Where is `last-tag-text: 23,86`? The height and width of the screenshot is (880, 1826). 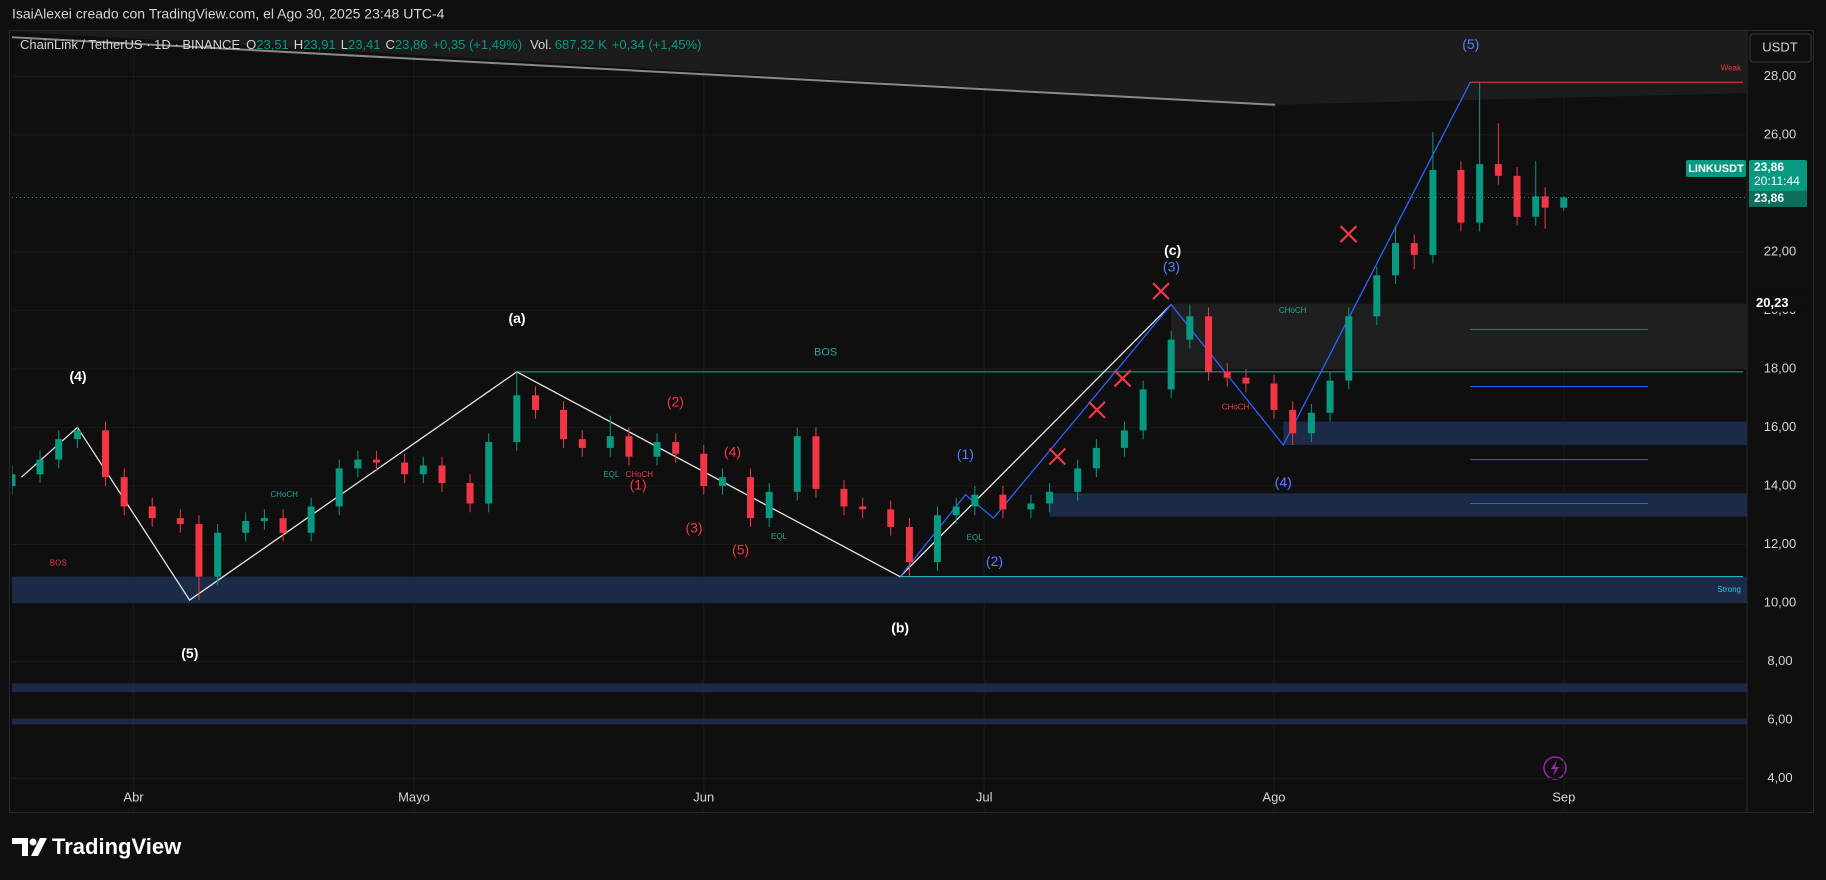
last-tag-text: 23,86 is located at coordinates (1769, 198).